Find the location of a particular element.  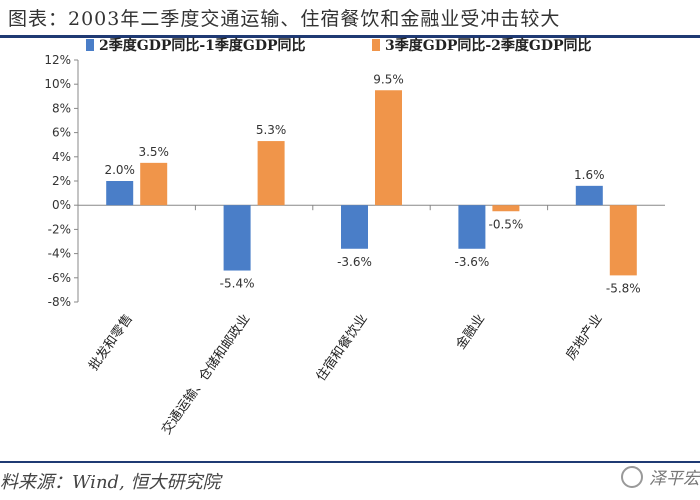

watermark: 泽平宏 is located at coordinates (660, 476).